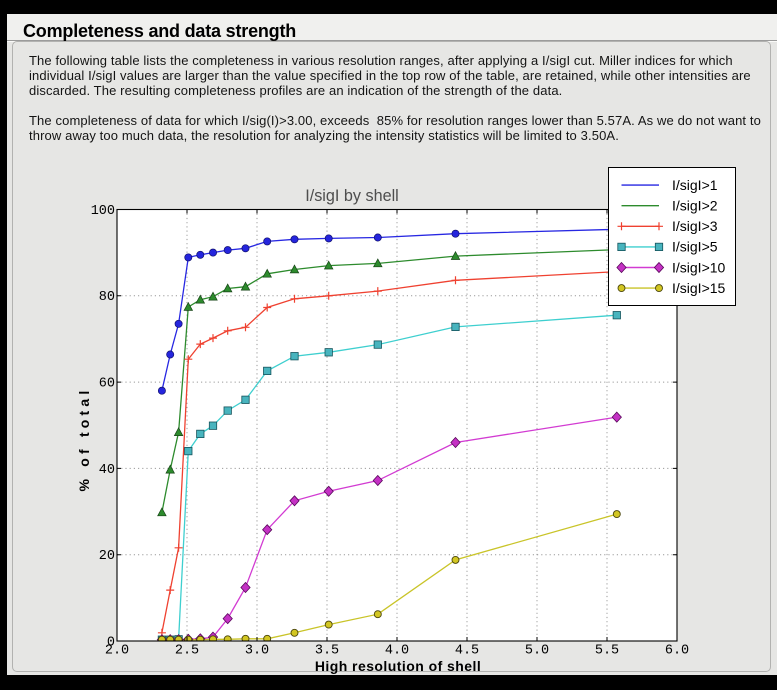 This screenshot has width=777, height=690. I want to click on svg-text: 3.0, so click(257, 651).